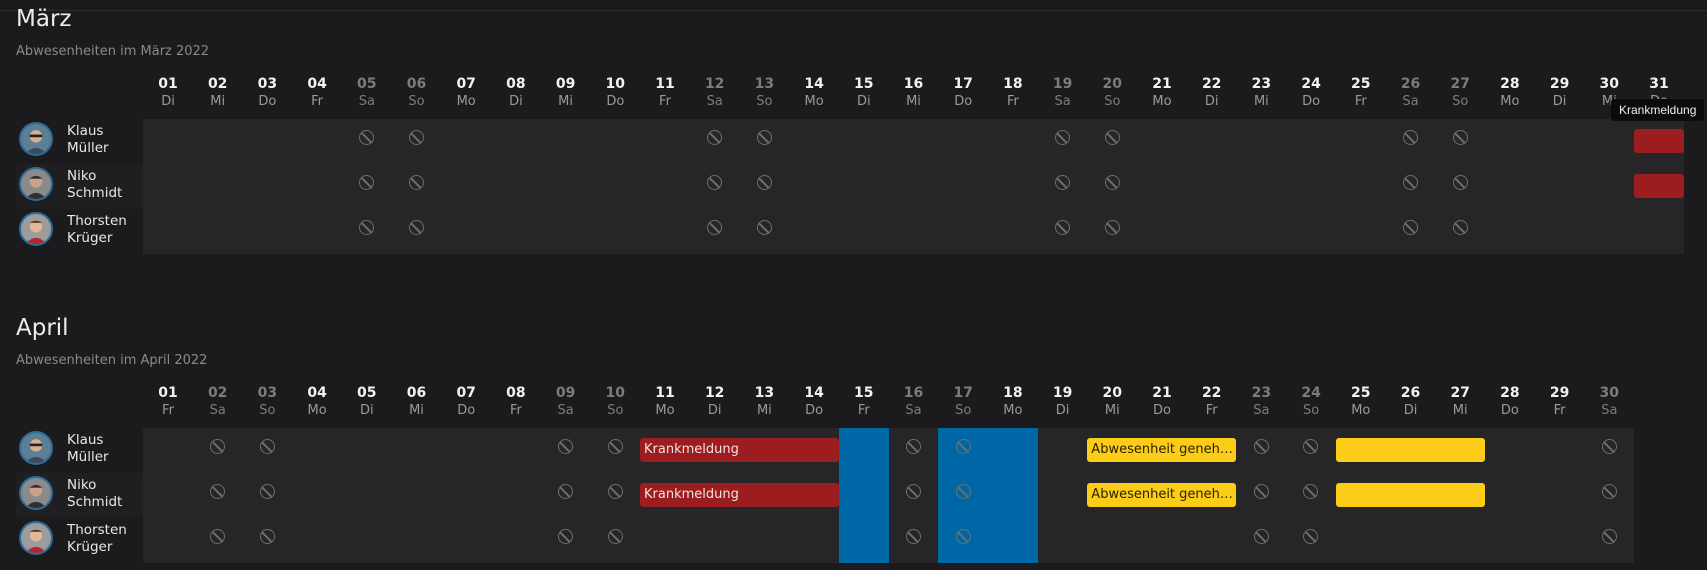 The height and width of the screenshot is (570, 1707). What do you see at coordinates (864, 393) in the screenshot?
I see `day-number: 15` at bounding box center [864, 393].